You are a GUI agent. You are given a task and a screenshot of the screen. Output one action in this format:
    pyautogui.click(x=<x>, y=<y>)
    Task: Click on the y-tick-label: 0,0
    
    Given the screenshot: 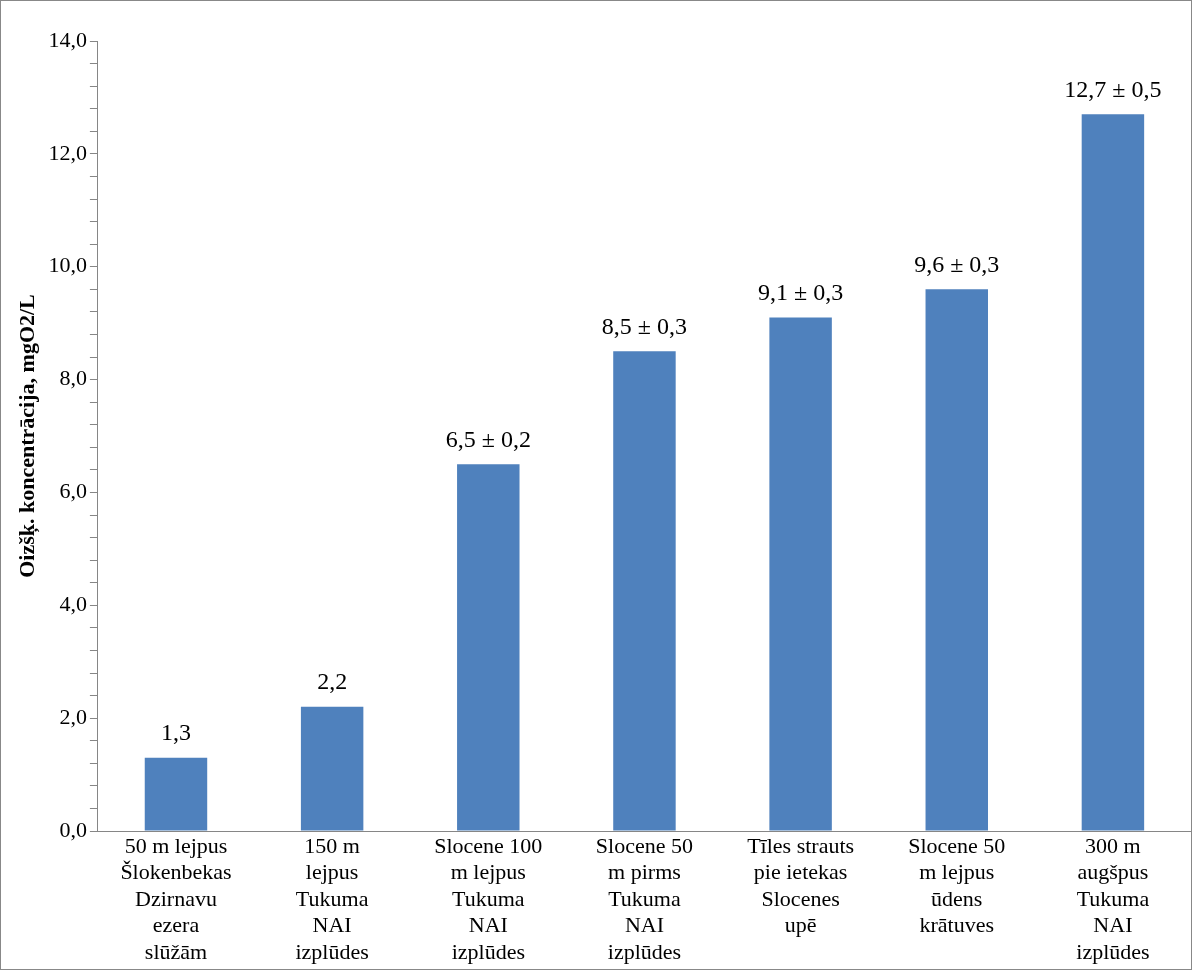 What is the action you would take?
    pyautogui.click(x=73, y=829)
    